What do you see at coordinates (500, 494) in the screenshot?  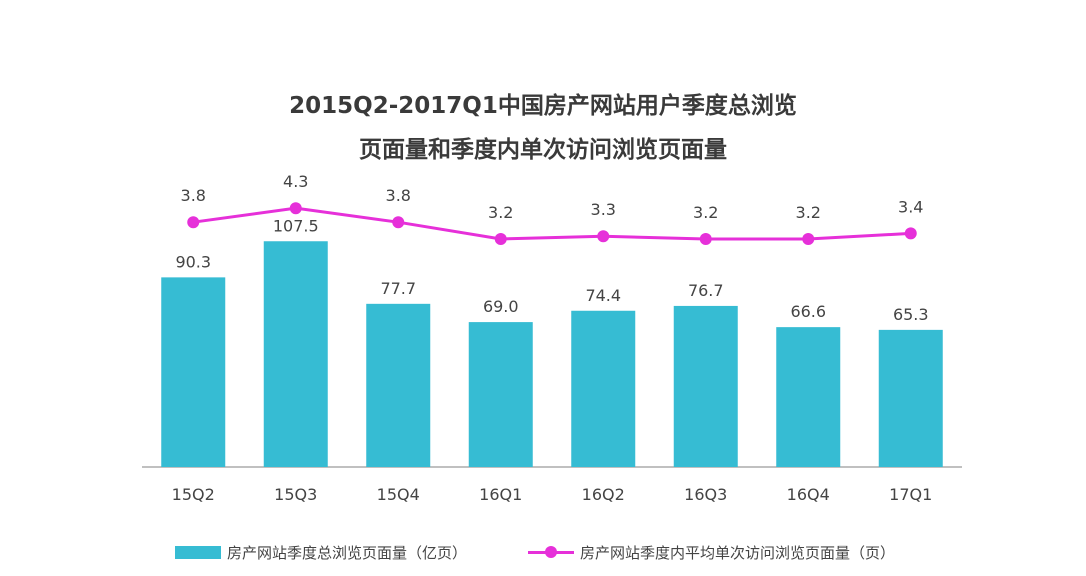 I see `x-tick-16Q1: 16Q1` at bounding box center [500, 494].